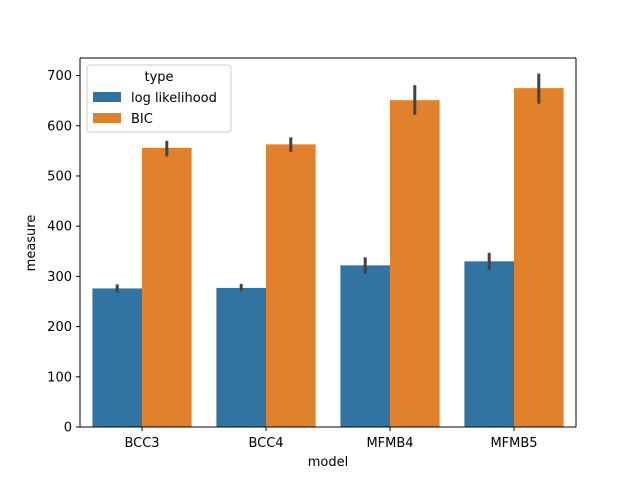  I want to click on legend-swatch-log-likelihood, so click(107, 97).